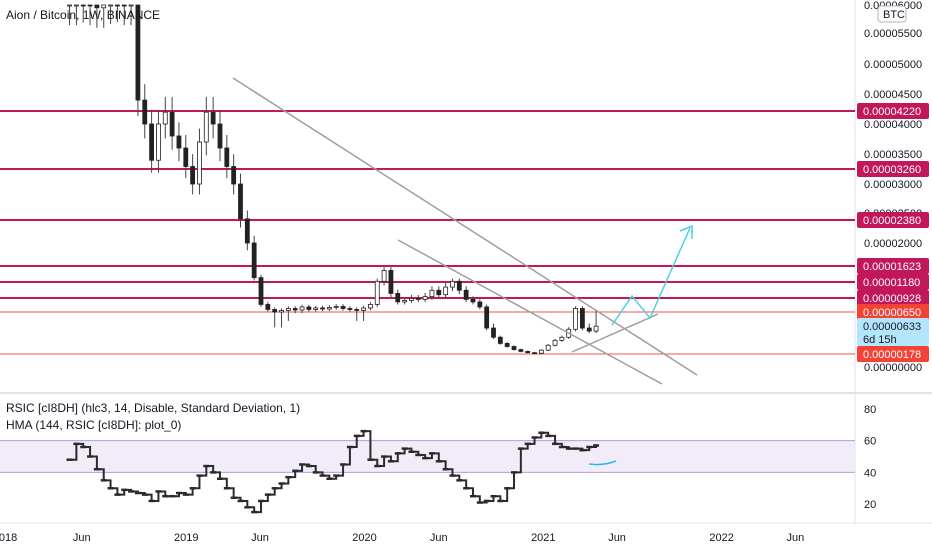  What do you see at coordinates (602, 463) in the screenshot?
I see `hma-line` at bounding box center [602, 463].